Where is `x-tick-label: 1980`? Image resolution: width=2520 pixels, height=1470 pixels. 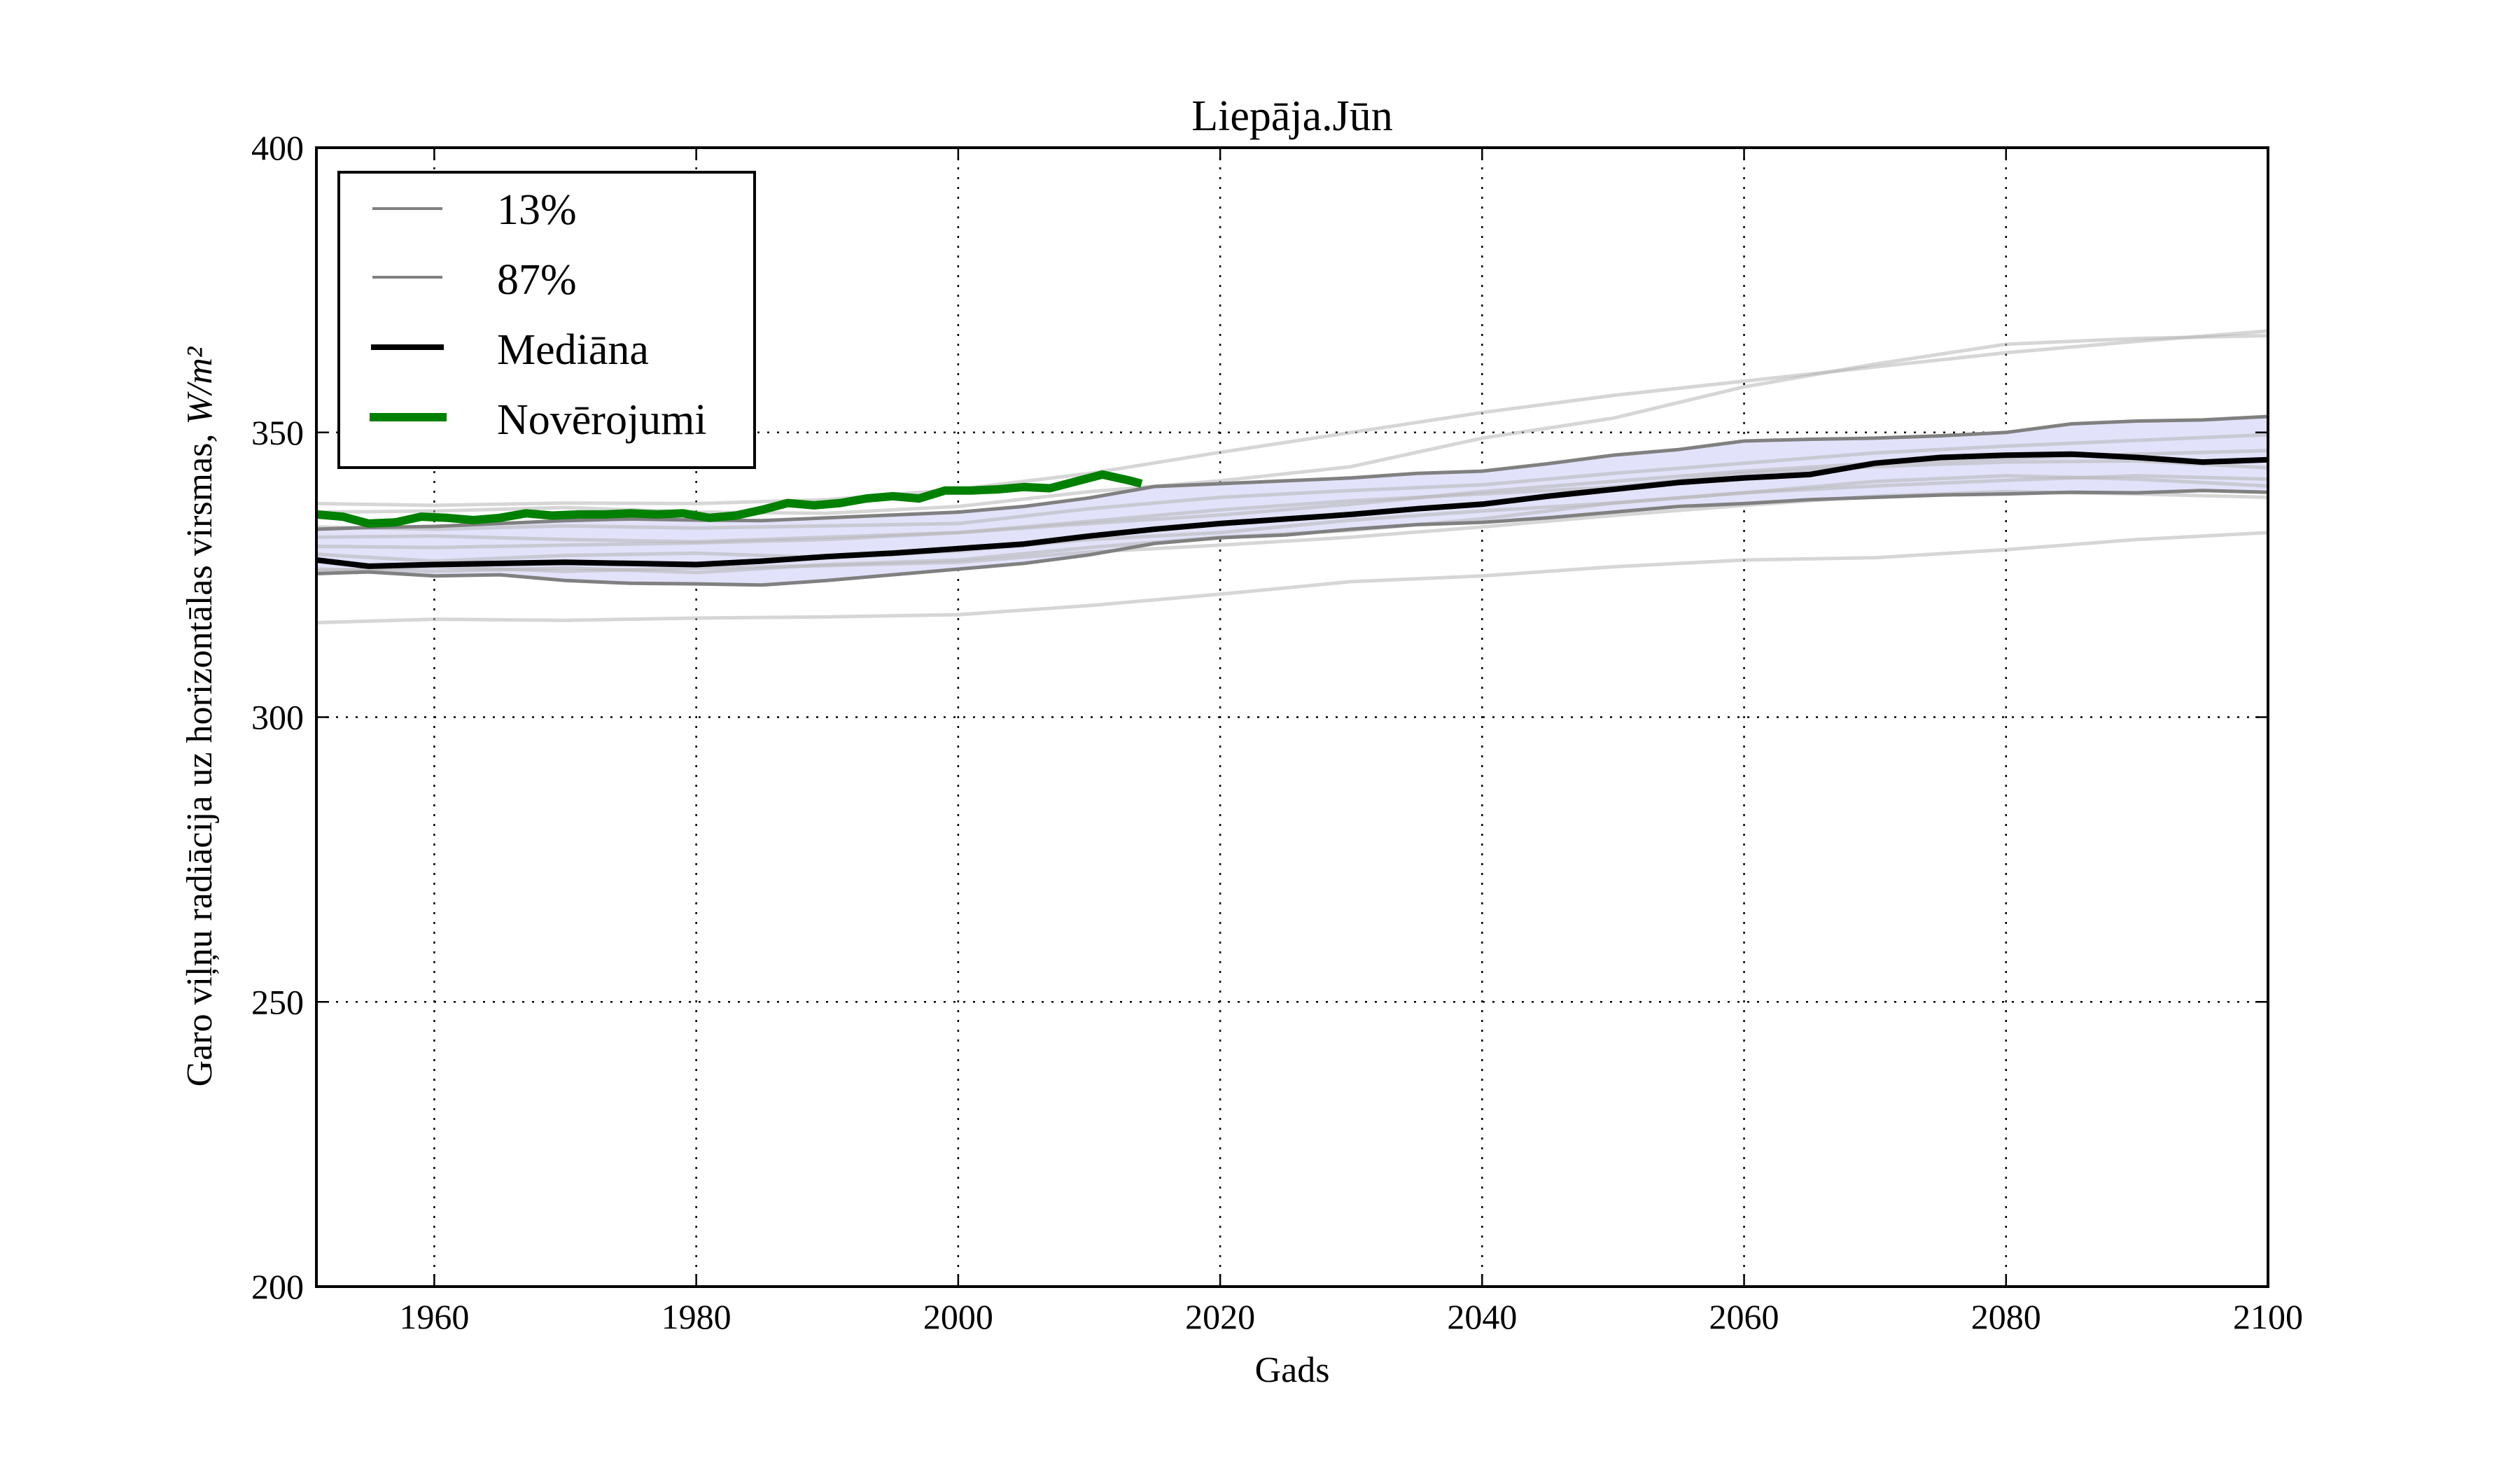
x-tick-label: 1980 is located at coordinates (697, 1316).